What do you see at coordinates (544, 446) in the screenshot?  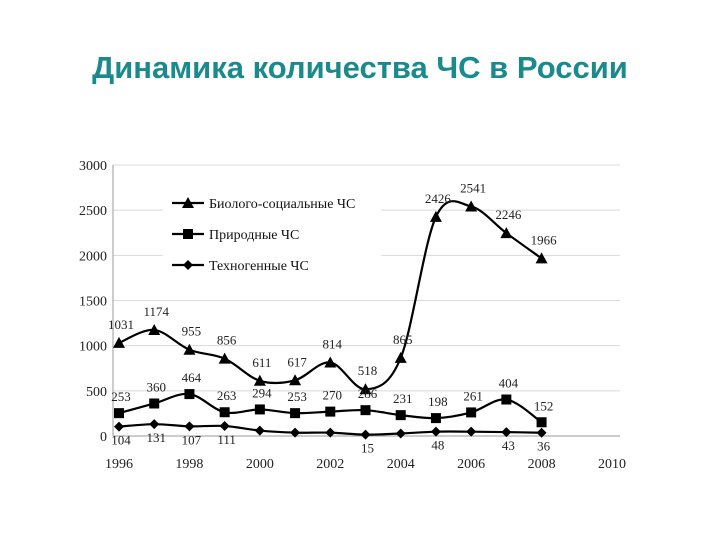 I see `data-label: 36` at bounding box center [544, 446].